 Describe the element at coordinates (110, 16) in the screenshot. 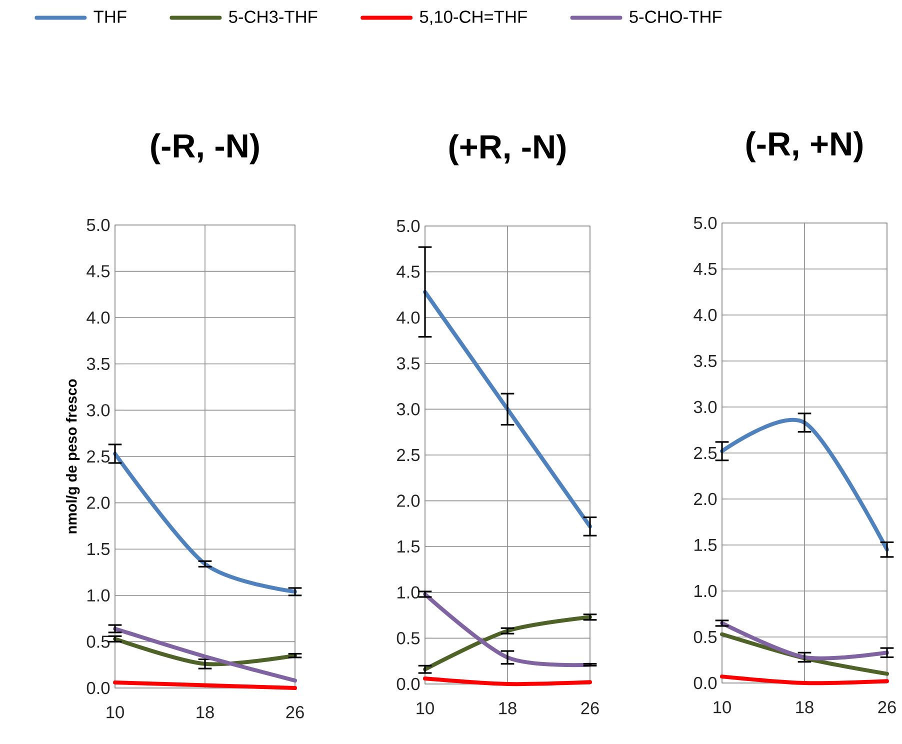

I see `legend-label: THF` at that location.